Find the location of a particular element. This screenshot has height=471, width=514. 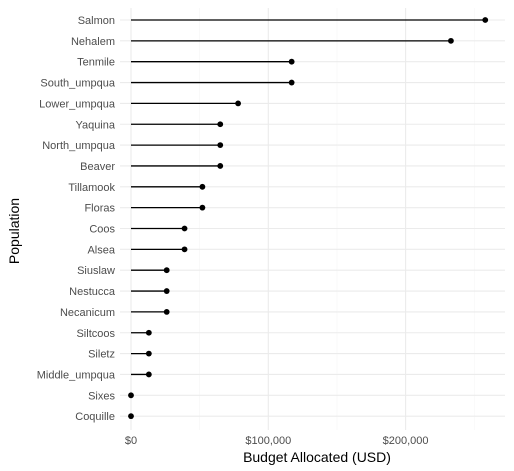

y-tick-label: Siltcoos is located at coordinates (95, 334).